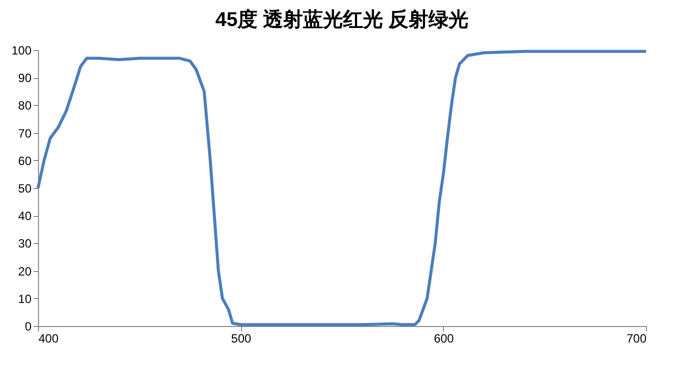 The image size is (680, 378). What do you see at coordinates (25, 216) in the screenshot?
I see `y-tick-label: 40` at bounding box center [25, 216].